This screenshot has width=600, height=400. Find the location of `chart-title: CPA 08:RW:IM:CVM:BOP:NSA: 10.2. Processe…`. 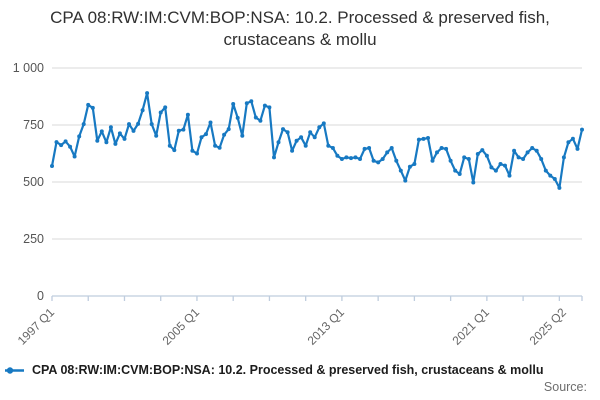

chart-title: CPA 08:RW:IM:CVM:BOP:NSA: 10.2. Processe… is located at coordinates (300, 28).